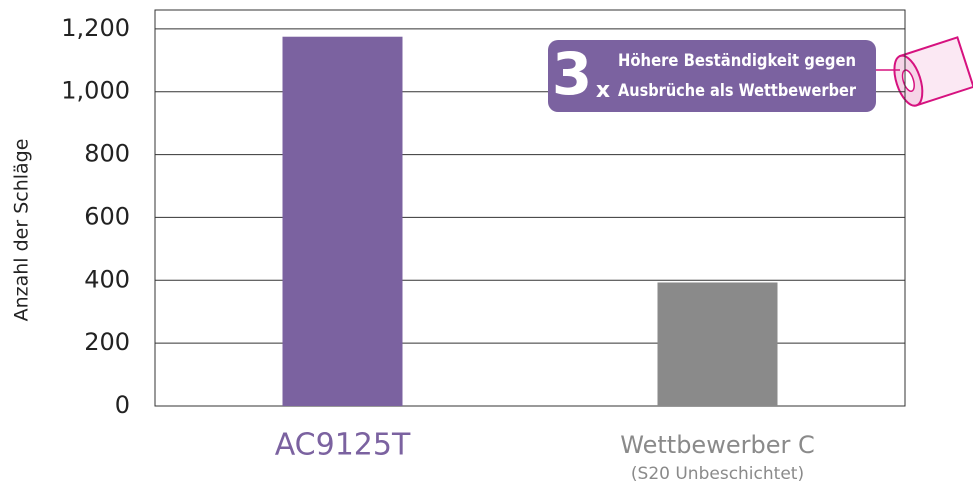 Image resolution: width=973 pixels, height=489 pixels. I want to click on tool-icon, so click(924, 71).